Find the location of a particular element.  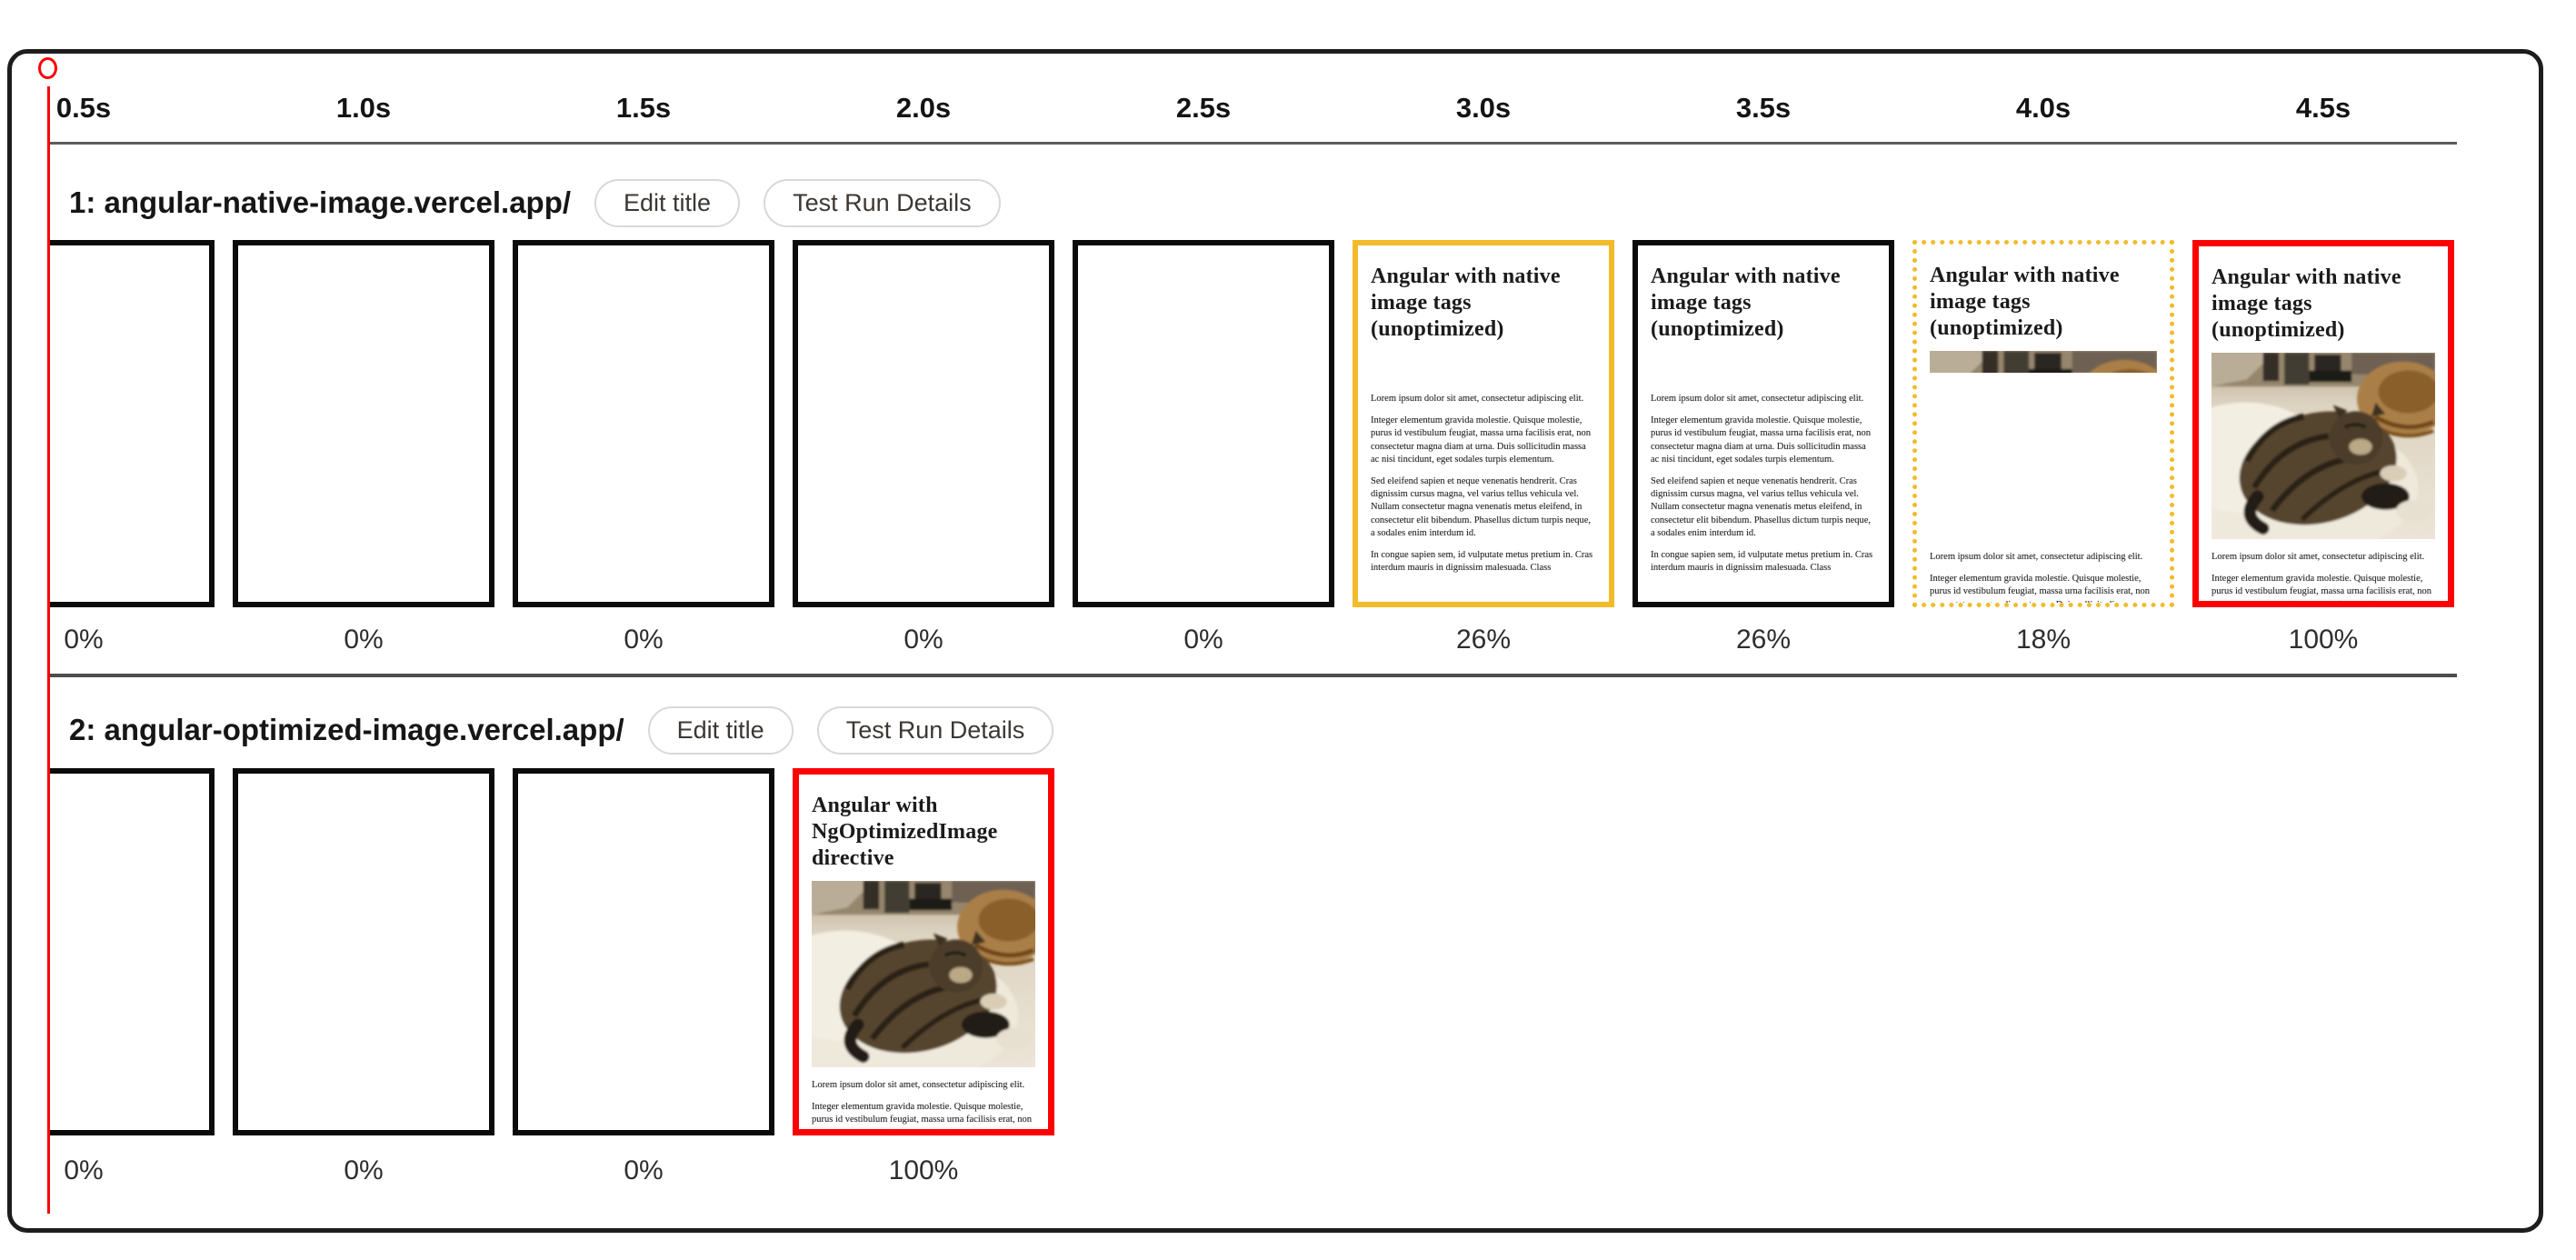

run2-progress-row: 0% 0% 0% 100% is located at coordinates (1257, 1177).